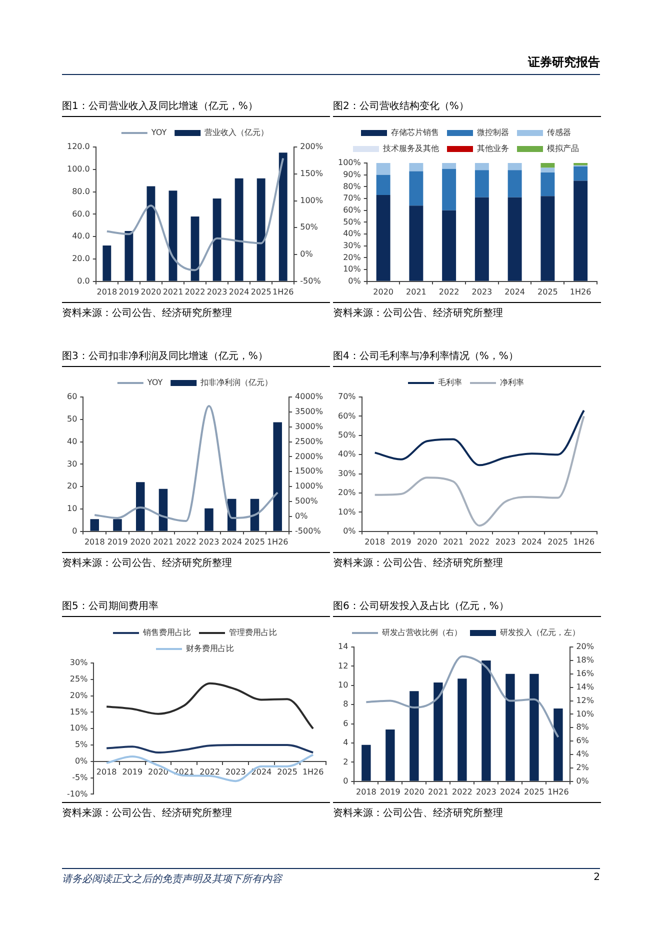 The height and width of the screenshot is (936, 662). I want to click on y-tick-label: 120.0, so click(78, 147).